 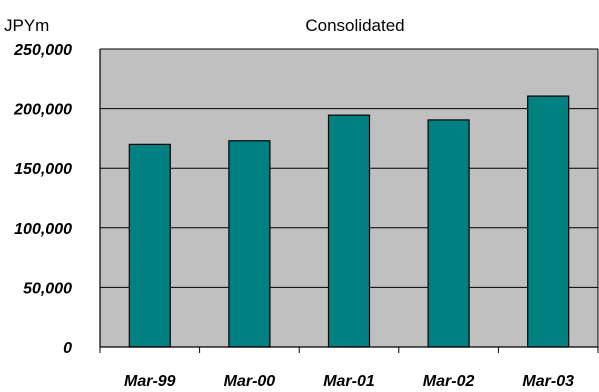 What do you see at coordinates (26, 25) in the screenshot?
I see `unit-label: JPYm` at bounding box center [26, 25].